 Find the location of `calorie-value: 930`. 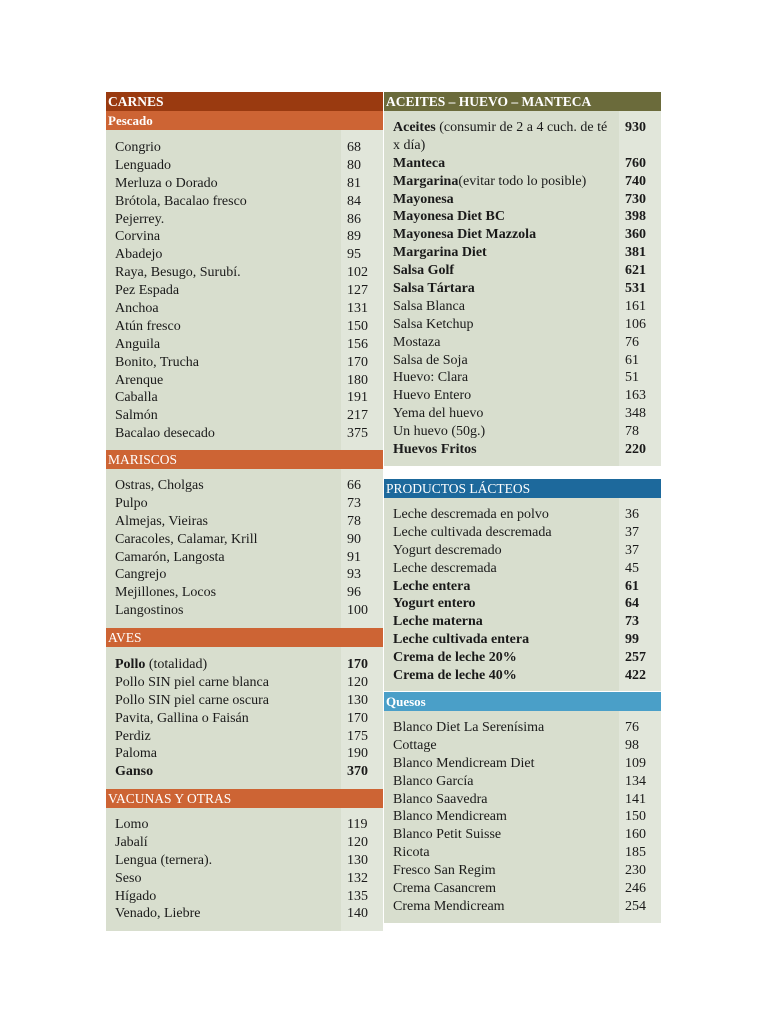

calorie-value: 930 is located at coordinates (635, 127).